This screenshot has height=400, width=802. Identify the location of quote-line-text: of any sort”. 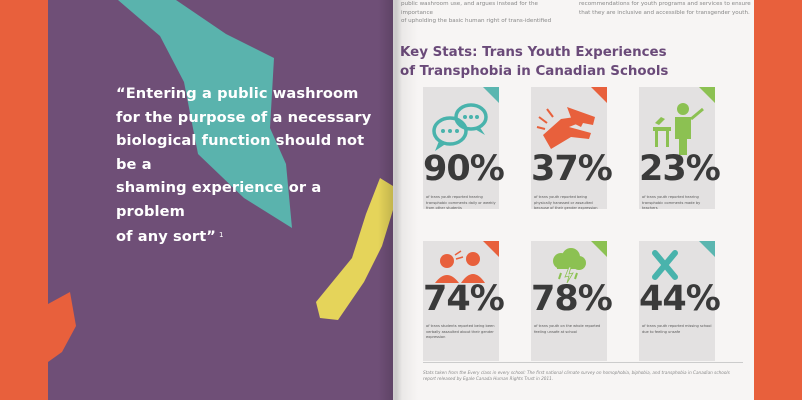
(166, 236).